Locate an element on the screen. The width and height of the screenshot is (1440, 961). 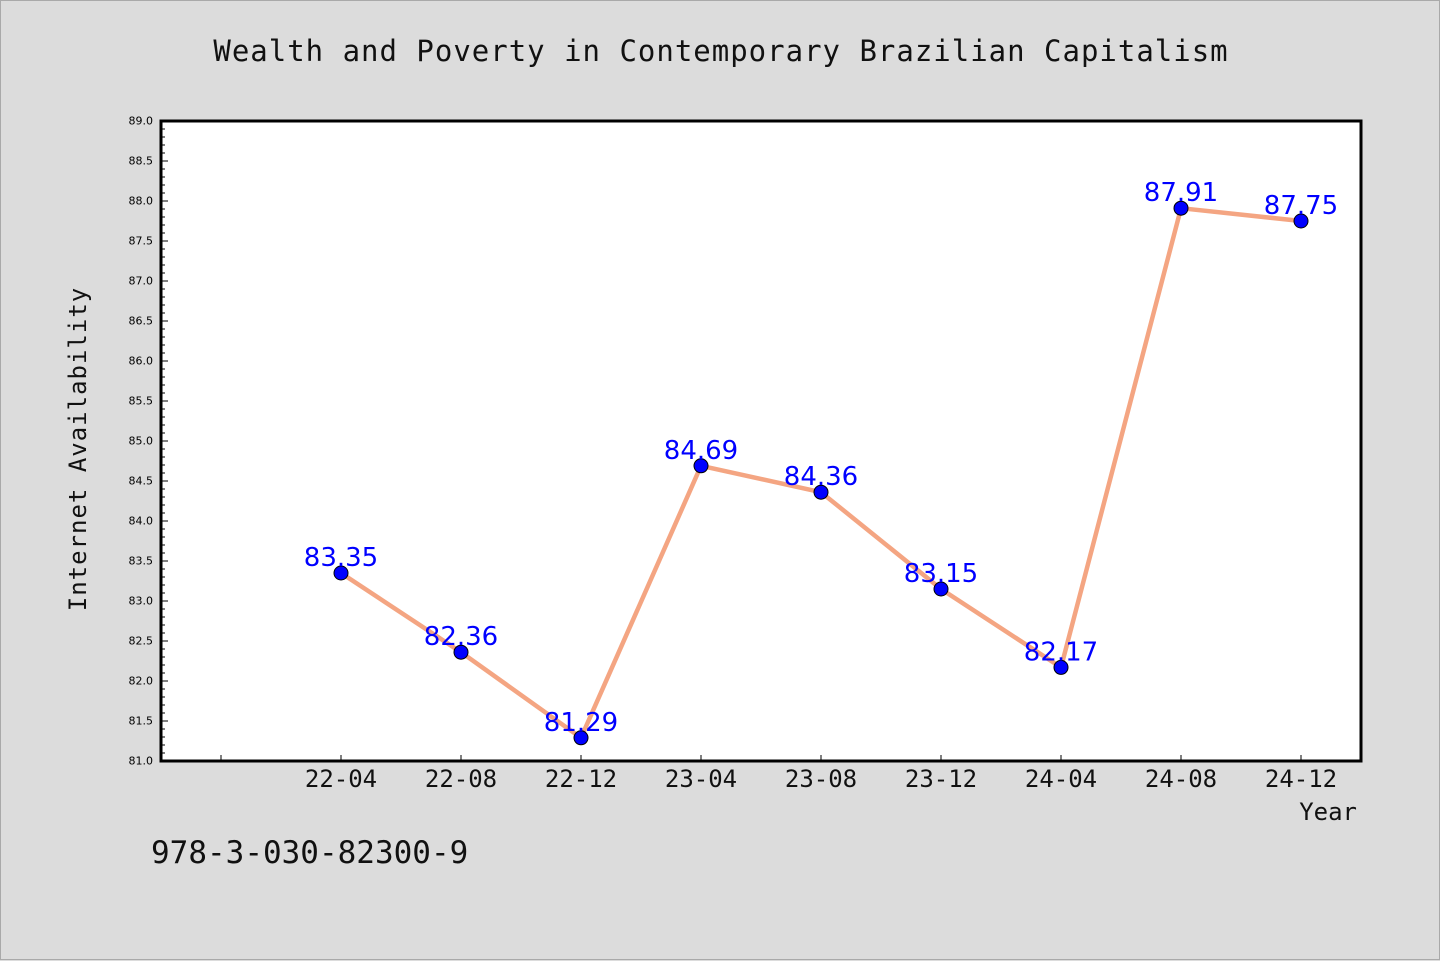
x-tick-label: 24-04 is located at coordinates (1061, 779).